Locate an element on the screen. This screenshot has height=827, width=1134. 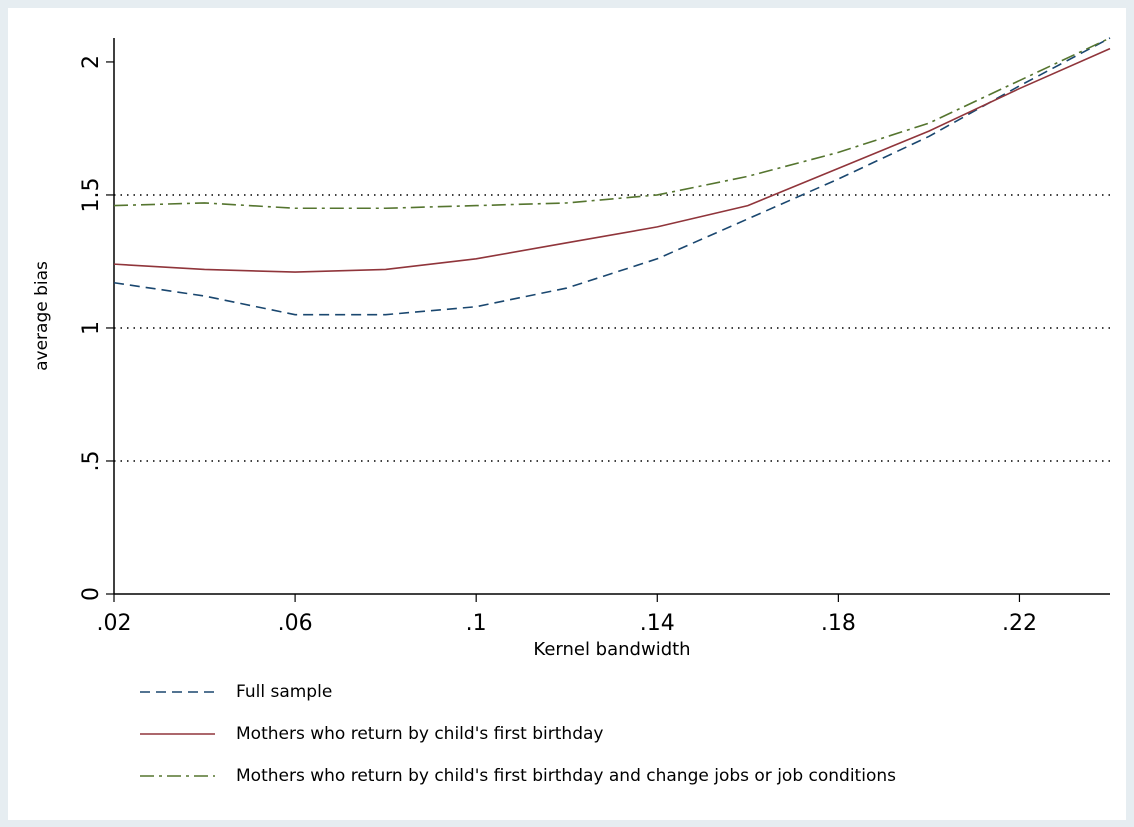
x-axis-label: Kernel bandwidth is located at coordinates (611, 649).